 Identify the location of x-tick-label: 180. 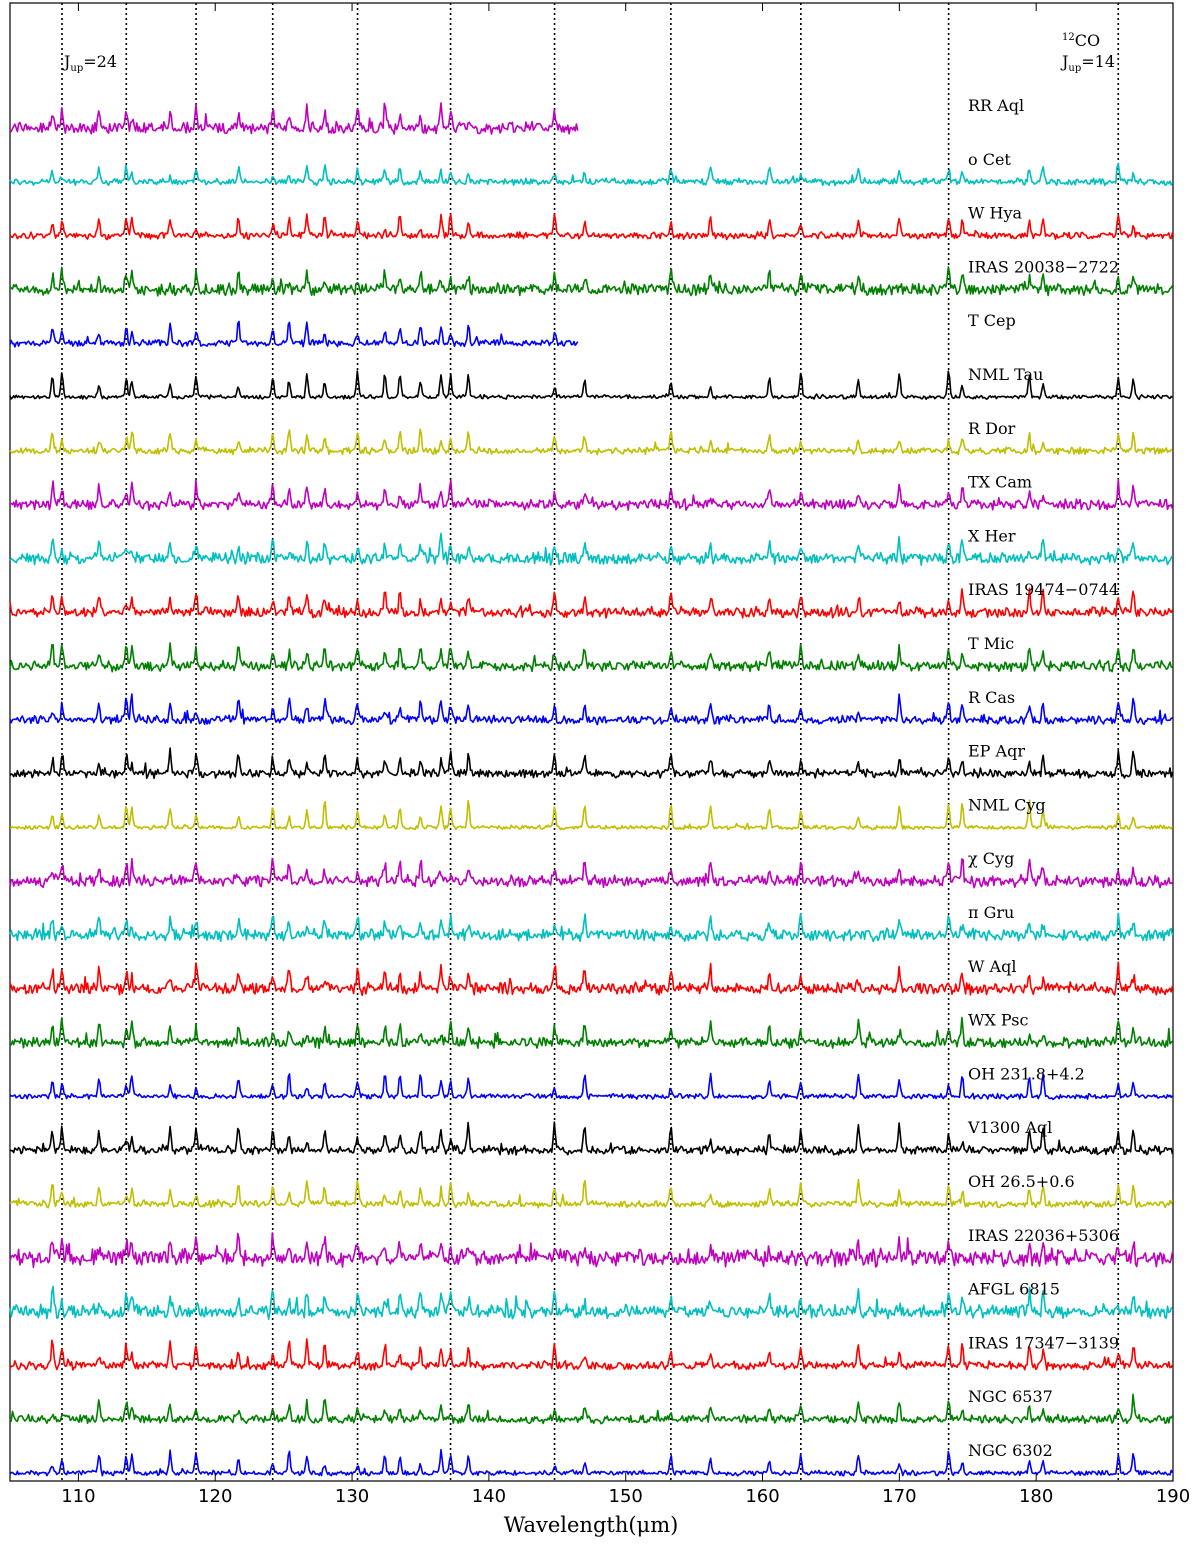
(1036, 1496).